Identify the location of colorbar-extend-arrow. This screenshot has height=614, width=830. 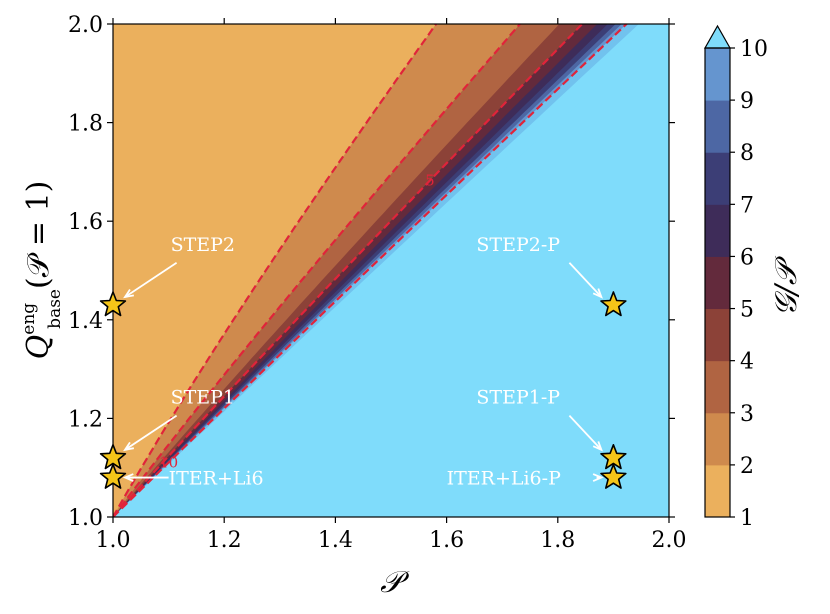
(717, 36).